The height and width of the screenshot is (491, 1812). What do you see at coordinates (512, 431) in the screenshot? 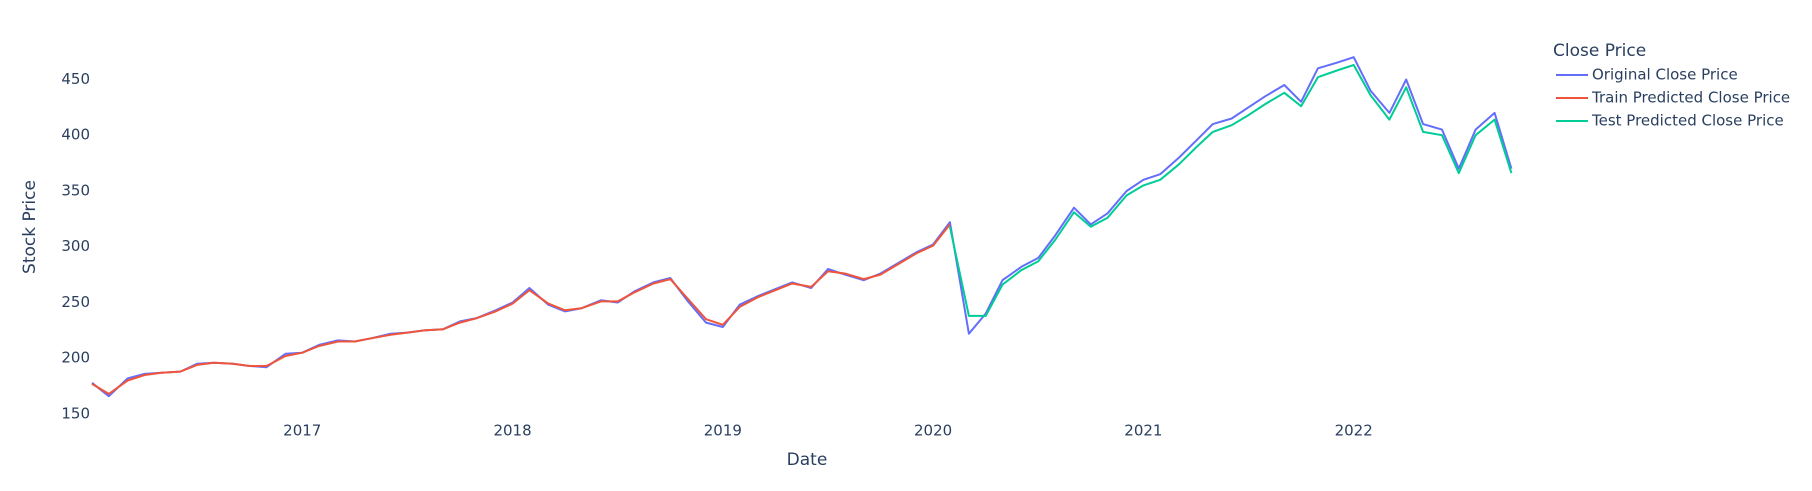
I see `x-tick-label: 2018` at bounding box center [512, 431].